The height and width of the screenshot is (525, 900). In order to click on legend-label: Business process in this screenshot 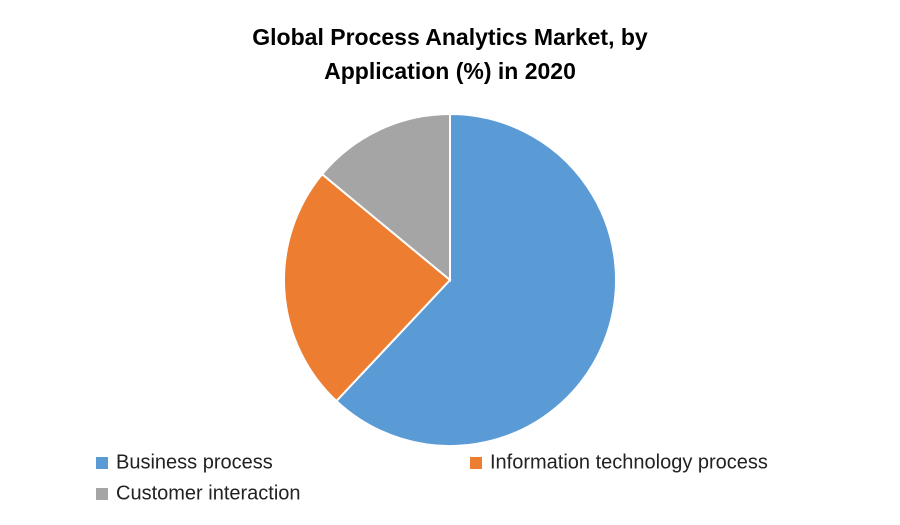, I will do `click(194, 462)`.